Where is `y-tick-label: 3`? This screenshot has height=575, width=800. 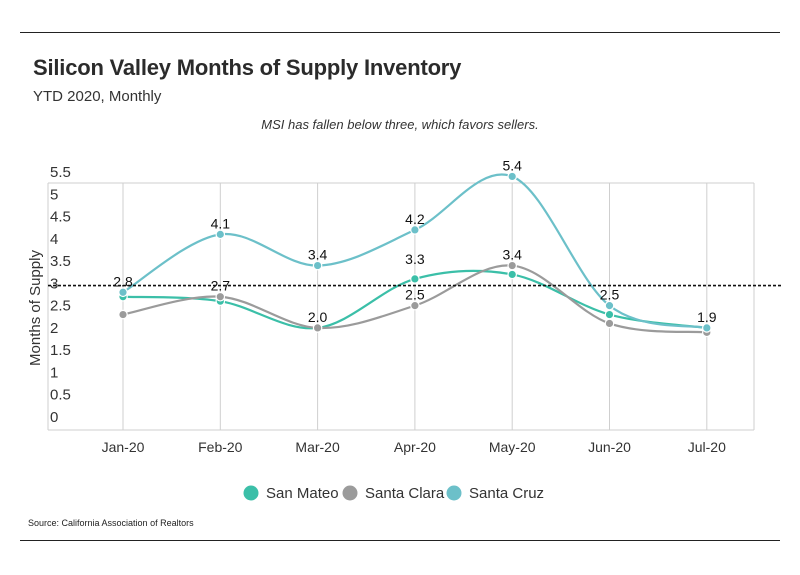
y-tick-label: 3 is located at coordinates (54, 283).